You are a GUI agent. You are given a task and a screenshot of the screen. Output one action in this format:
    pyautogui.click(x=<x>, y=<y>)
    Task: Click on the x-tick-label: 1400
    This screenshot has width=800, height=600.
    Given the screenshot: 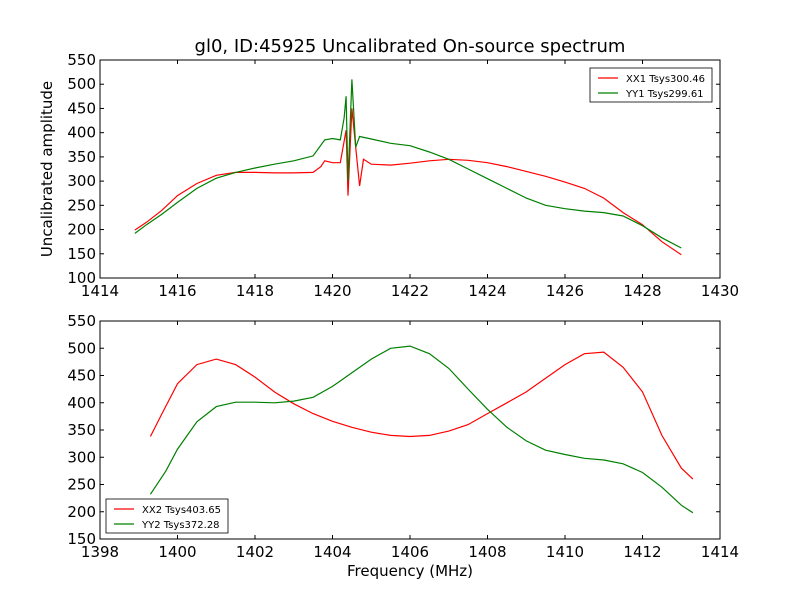 What is the action you would take?
    pyautogui.click(x=177, y=552)
    